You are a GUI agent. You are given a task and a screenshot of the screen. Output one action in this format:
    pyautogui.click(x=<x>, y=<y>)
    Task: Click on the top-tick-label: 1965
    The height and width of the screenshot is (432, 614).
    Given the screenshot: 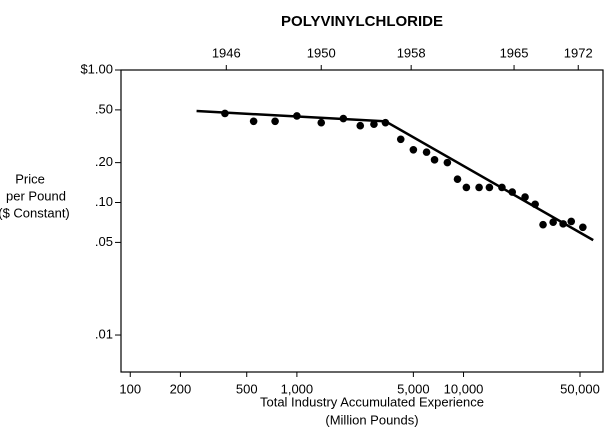 What is the action you would take?
    pyautogui.click(x=514, y=52)
    